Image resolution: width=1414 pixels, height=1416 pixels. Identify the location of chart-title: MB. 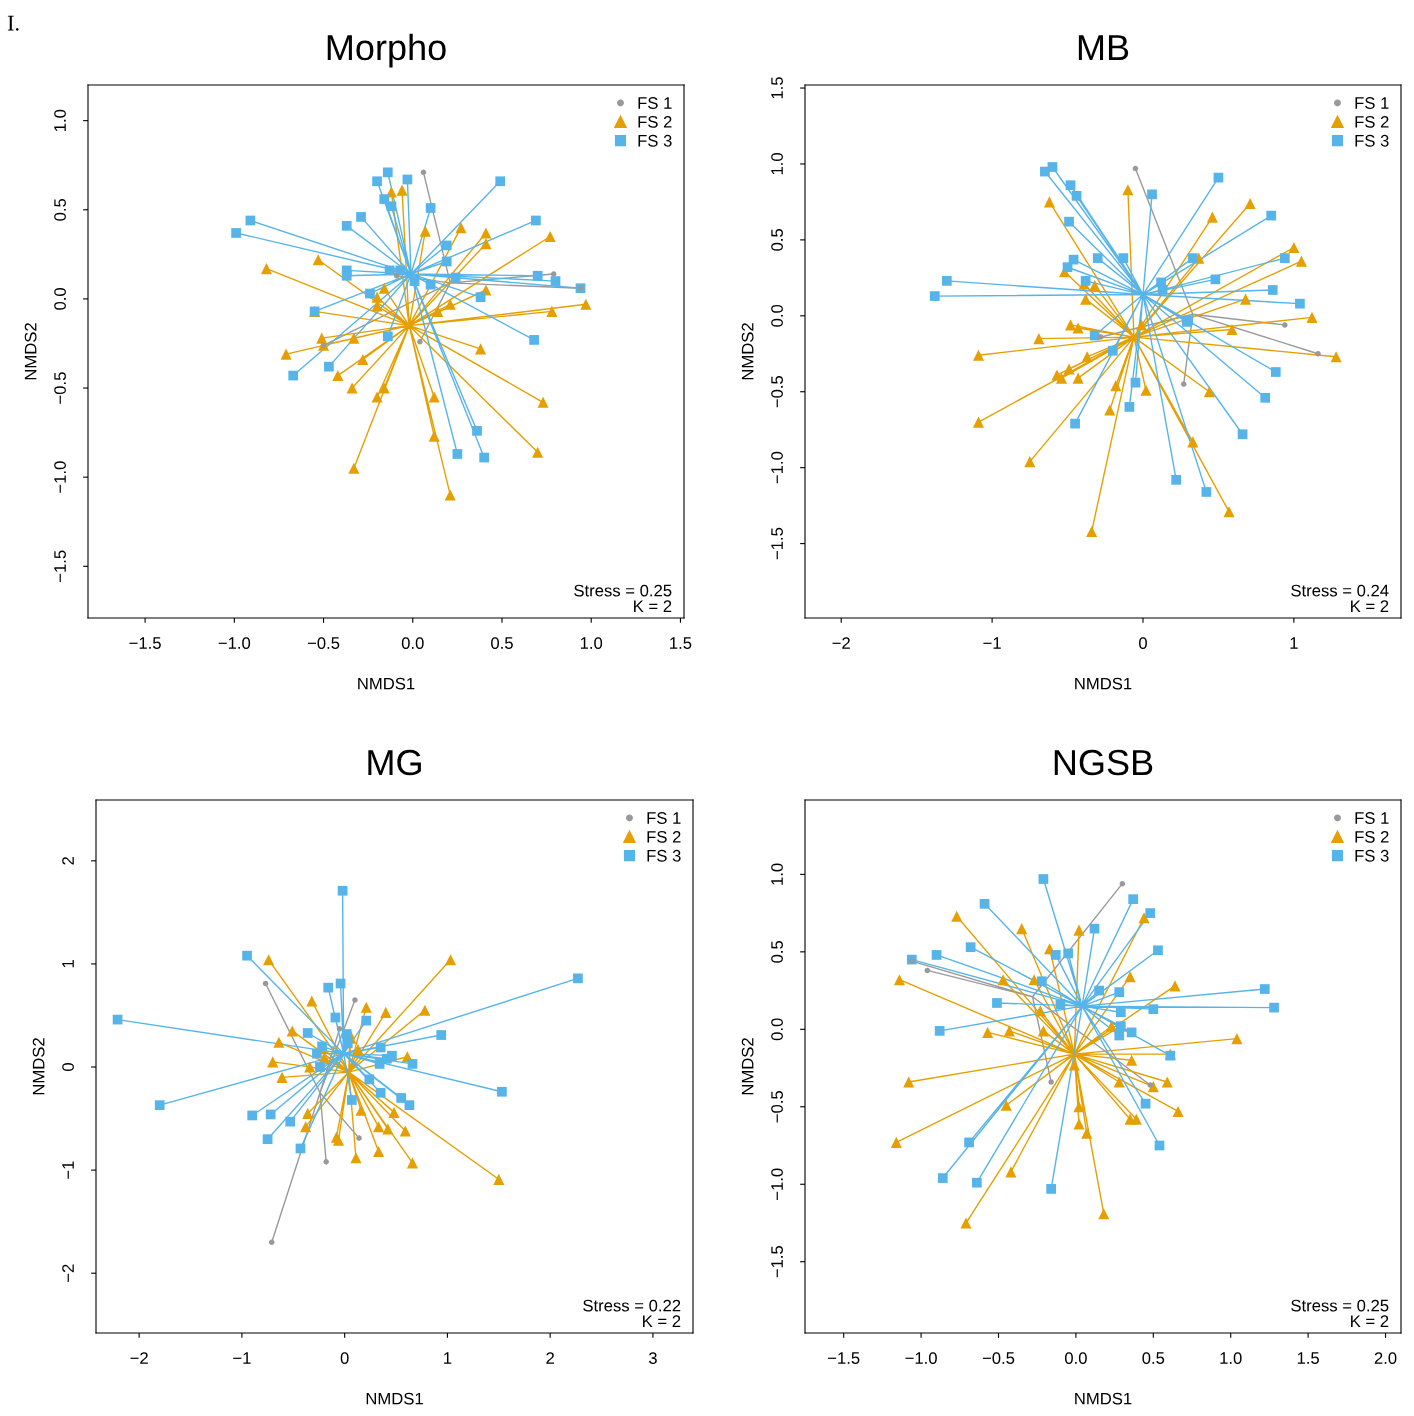
(1103, 47).